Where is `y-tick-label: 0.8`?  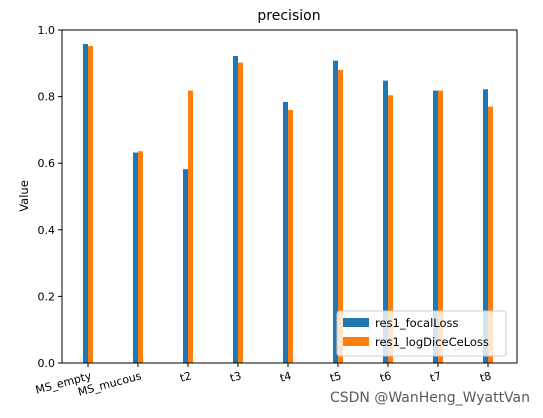
y-tick-label: 0.8 is located at coordinates (47, 97).